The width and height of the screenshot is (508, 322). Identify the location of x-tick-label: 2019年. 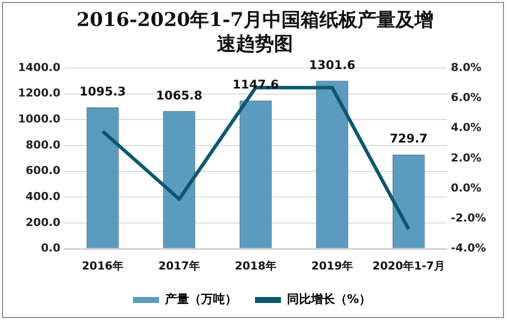
(332, 265).